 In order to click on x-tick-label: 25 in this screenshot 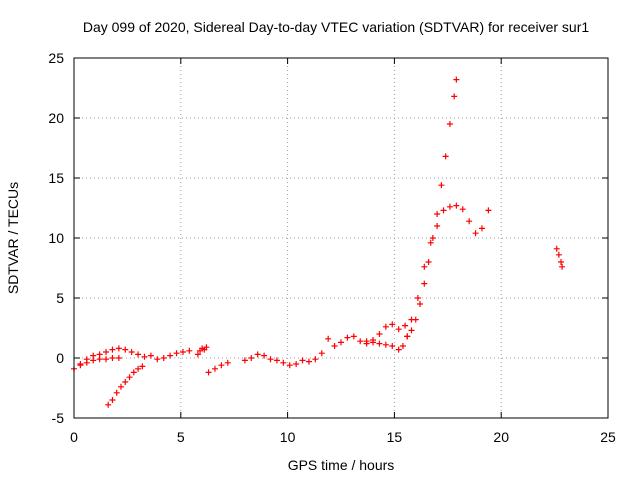, I will do `click(608, 437)`.